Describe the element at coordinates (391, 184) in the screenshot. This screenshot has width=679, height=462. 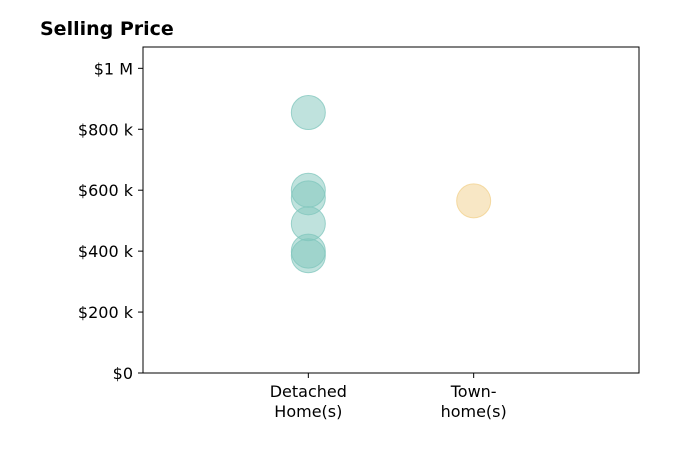
I see `chart-marks` at that location.